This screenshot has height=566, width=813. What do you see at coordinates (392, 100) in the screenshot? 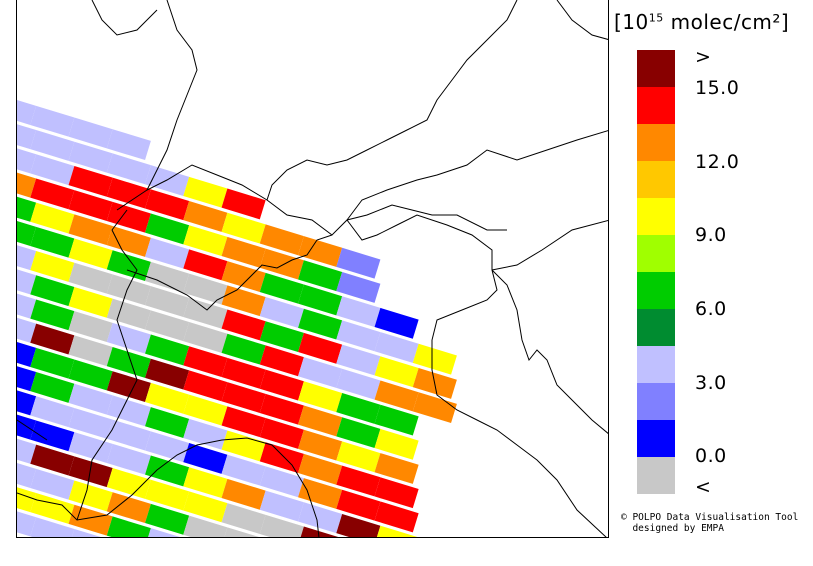
I see `border-germany-austria` at bounding box center [392, 100].